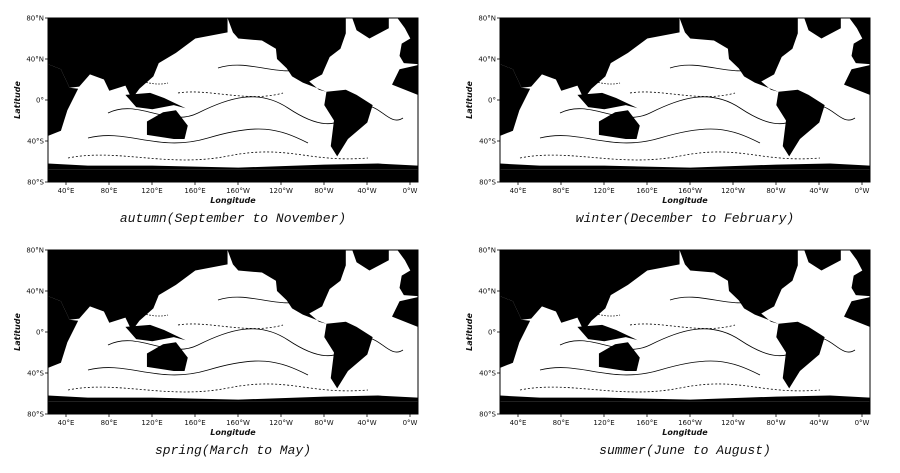 The width and height of the screenshot is (900, 473). Describe the element at coordinates (233, 450) in the screenshot. I see `panel-caption: spring(March to May)` at that location.